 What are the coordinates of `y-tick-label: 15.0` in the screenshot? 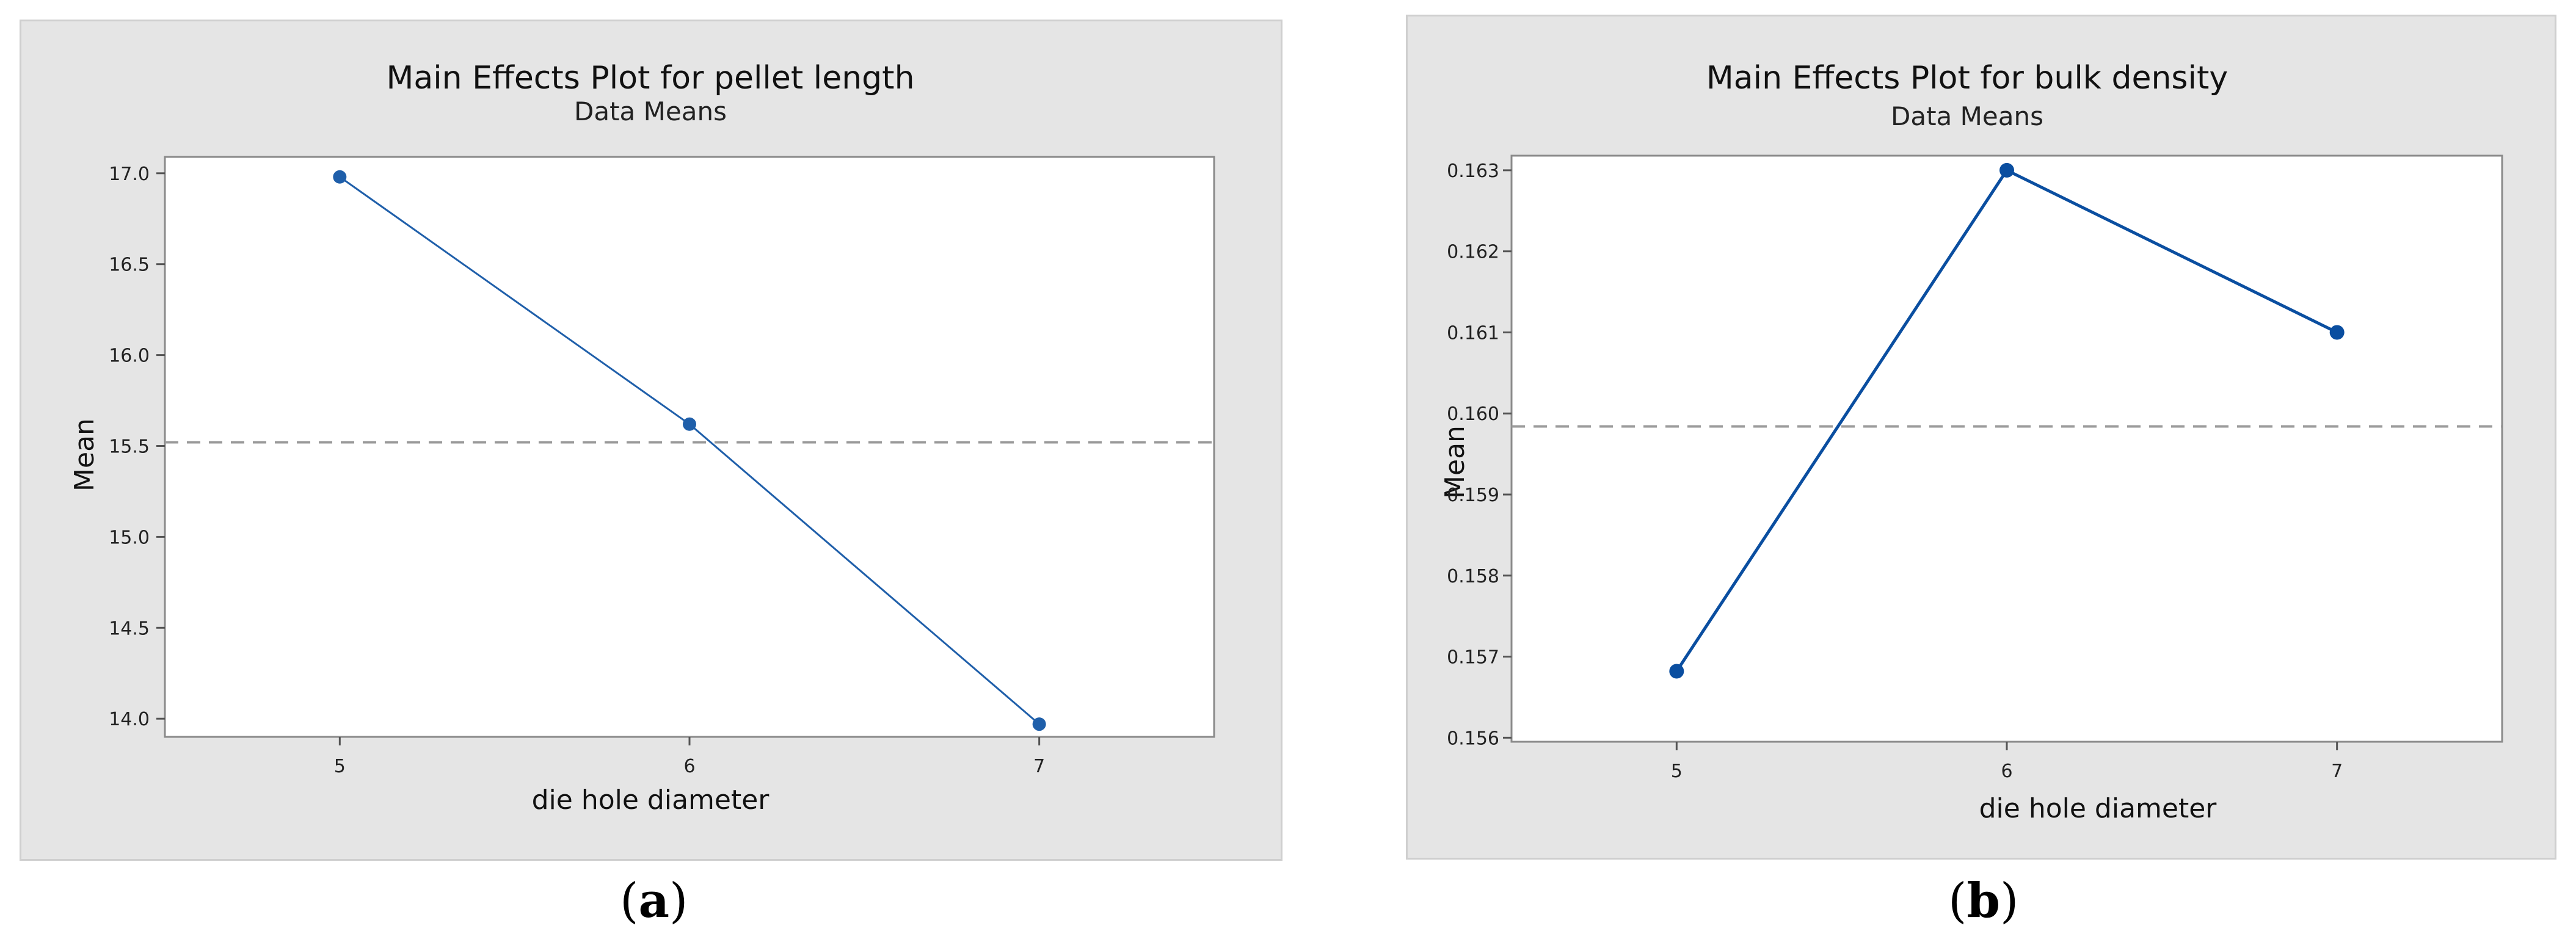 It's located at (129, 537).